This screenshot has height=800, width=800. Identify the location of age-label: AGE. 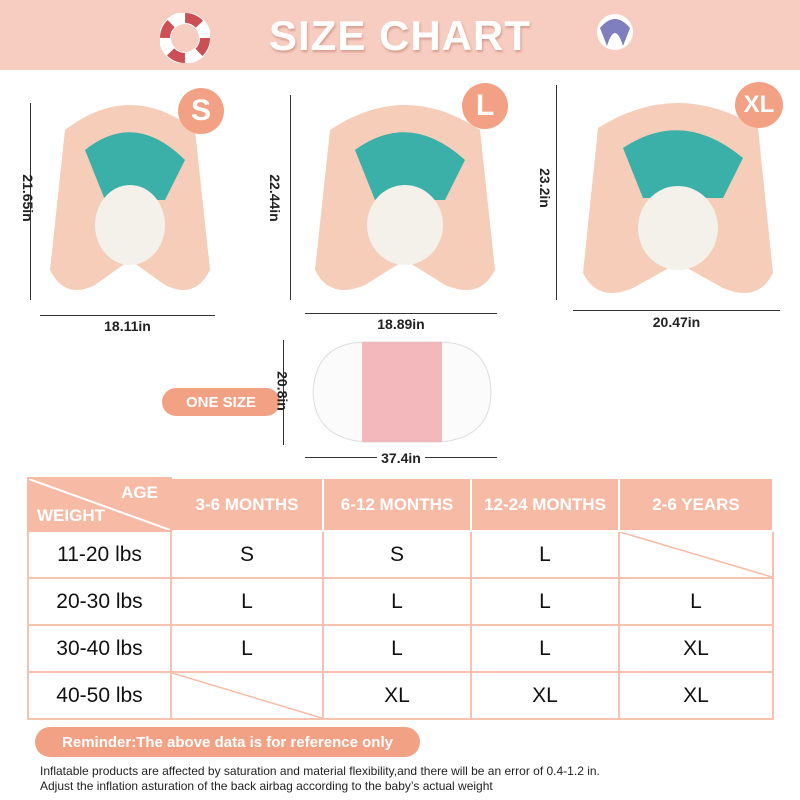
(139, 492).